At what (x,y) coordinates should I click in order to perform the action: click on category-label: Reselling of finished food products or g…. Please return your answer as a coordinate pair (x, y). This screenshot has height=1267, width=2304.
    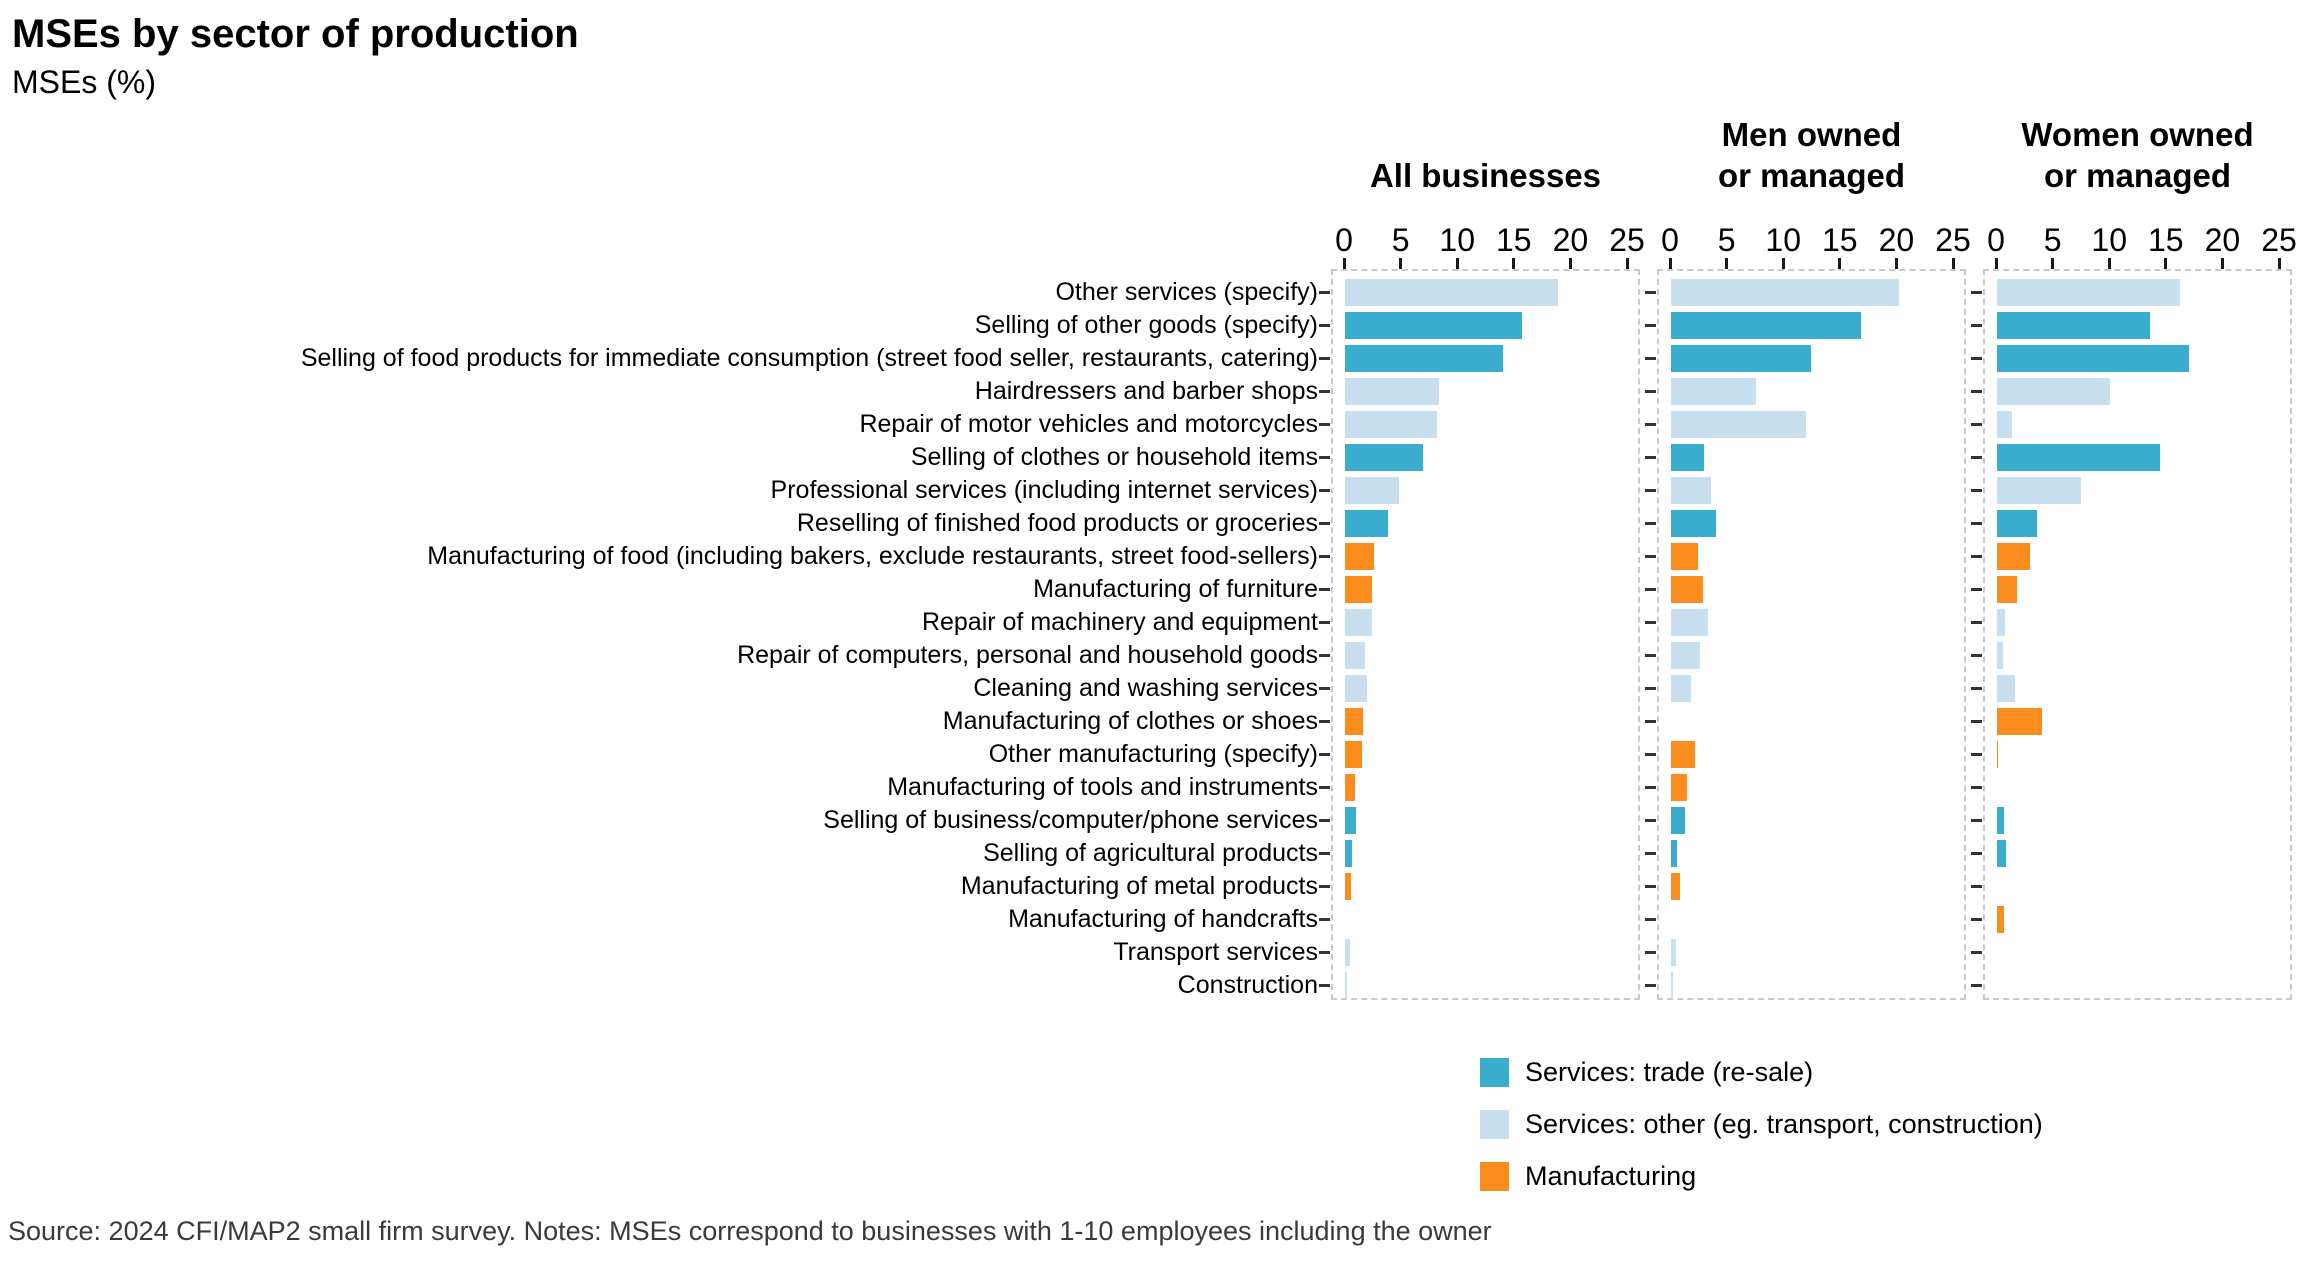
    Looking at the image, I should click on (1057, 523).